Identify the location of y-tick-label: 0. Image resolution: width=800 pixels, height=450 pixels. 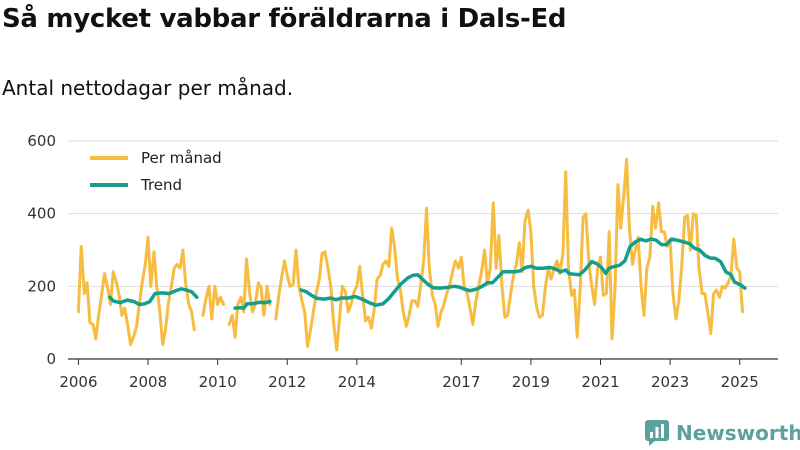
(51, 359).